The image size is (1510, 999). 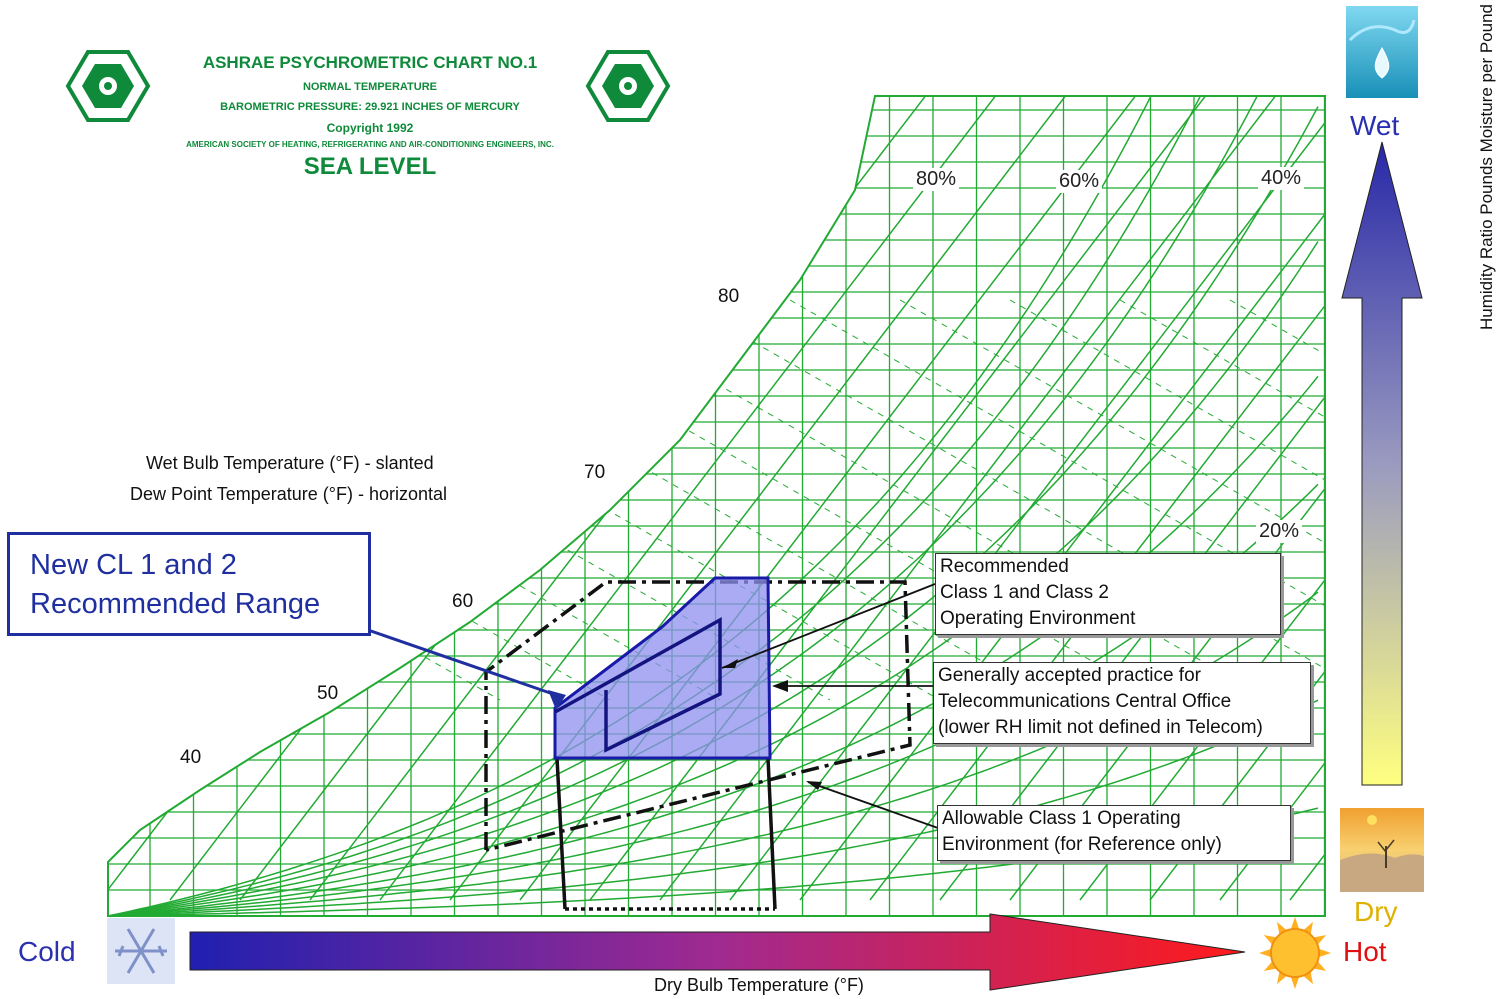 I want to click on cold-label: Cold, so click(x=47, y=951).